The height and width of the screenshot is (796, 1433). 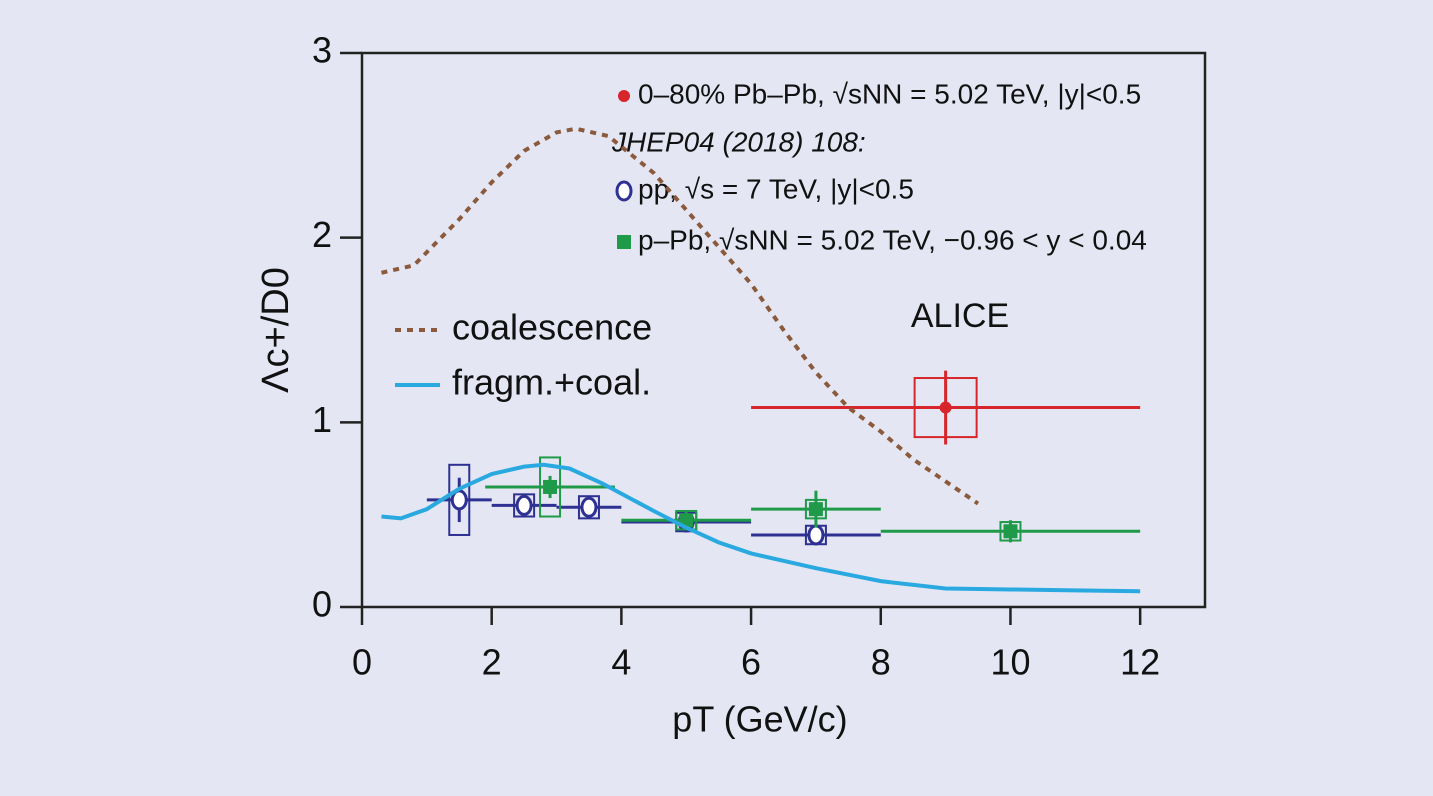 I want to click on curve, so click(x=761, y=528).